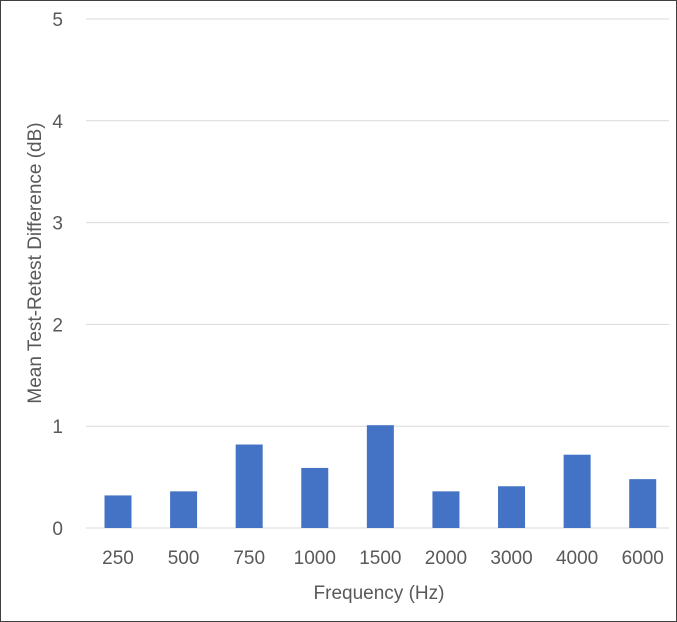 This screenshot has width=677, height=622. Describe the element at coordinates (184, 558) in the screenshot. I see `x-tick-label: 500` at that location.